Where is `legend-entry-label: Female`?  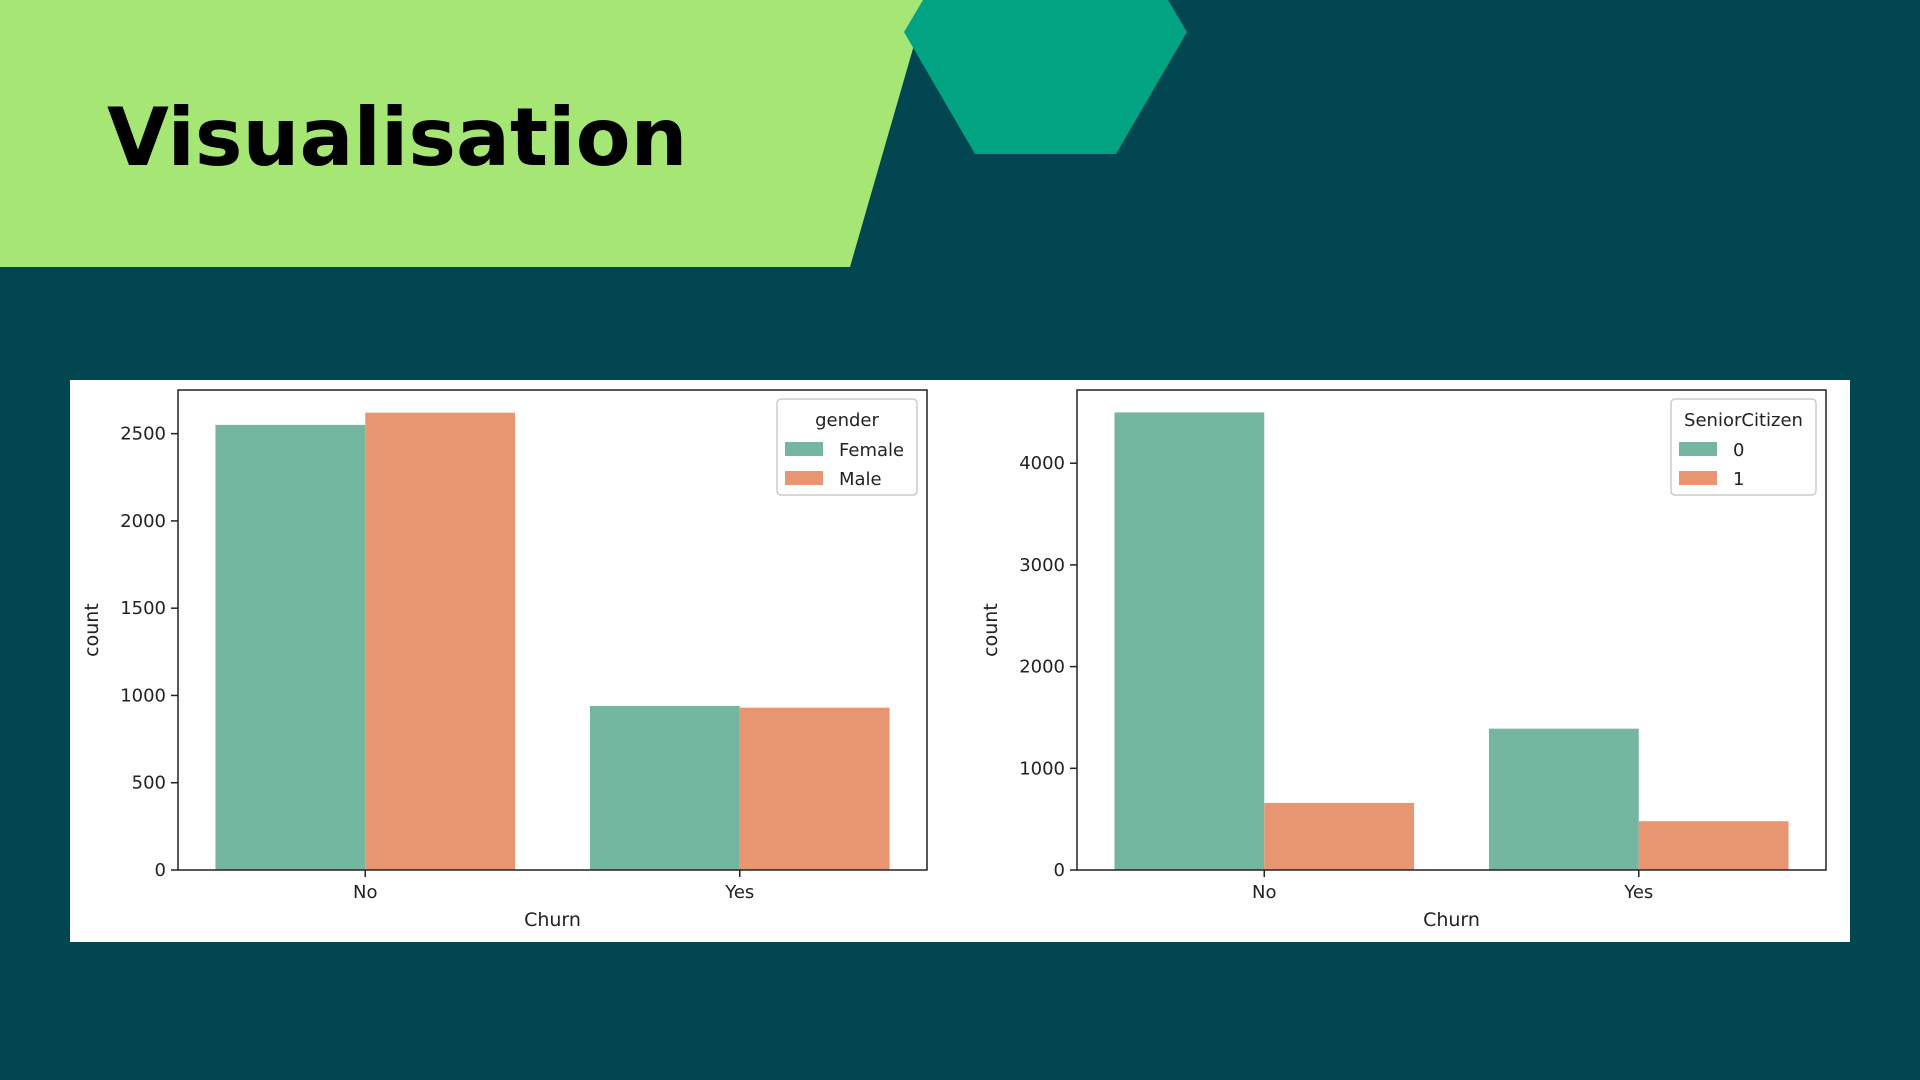 legend-entry-label: Female is located at coordinates (871, 450).